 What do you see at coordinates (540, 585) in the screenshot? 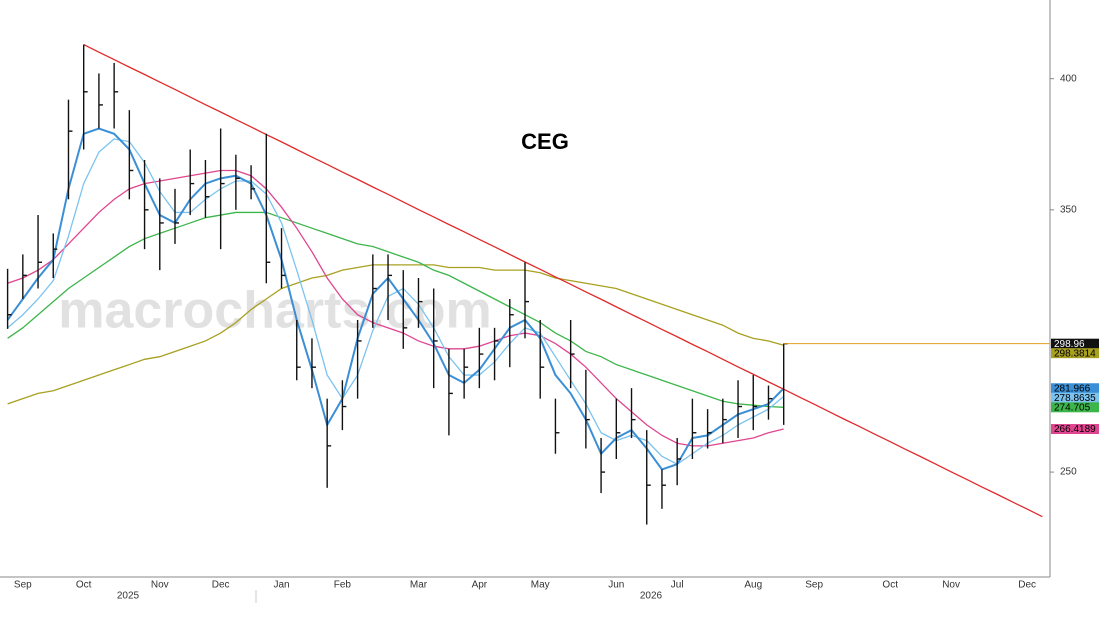
I see `x-tick-label: May` at bounding box center [540, 585].